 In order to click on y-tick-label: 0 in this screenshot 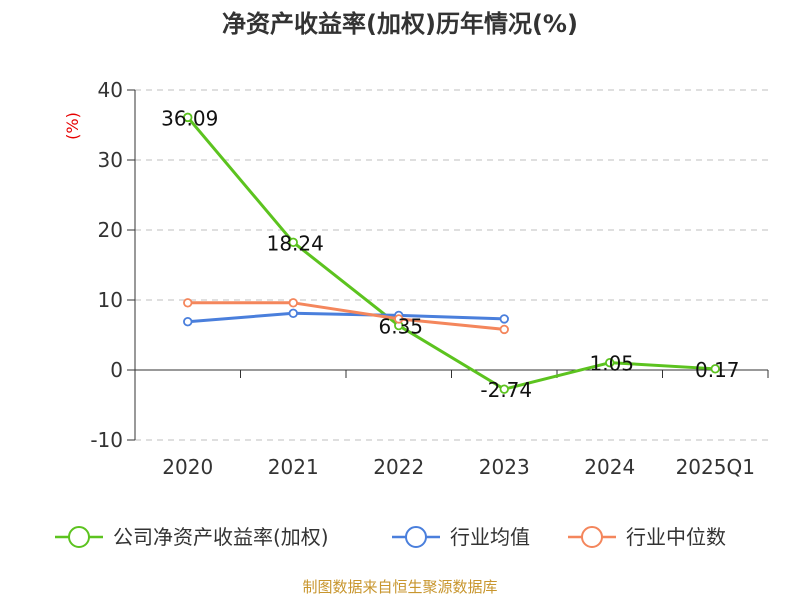, I will do `click(116, 370)`.